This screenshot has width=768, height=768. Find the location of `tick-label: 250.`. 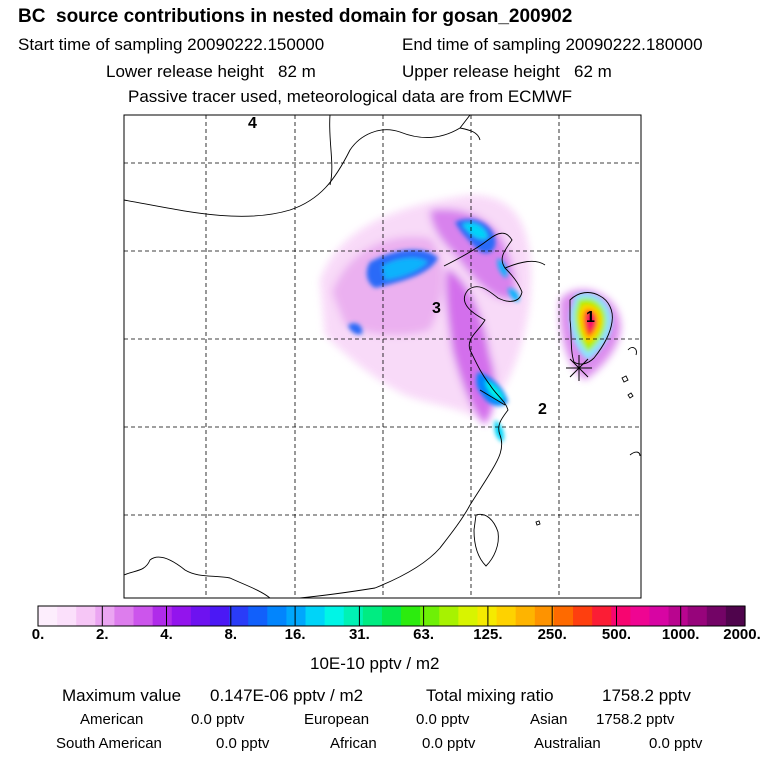

tick-label: 250. is located at coordinates (552, 634).